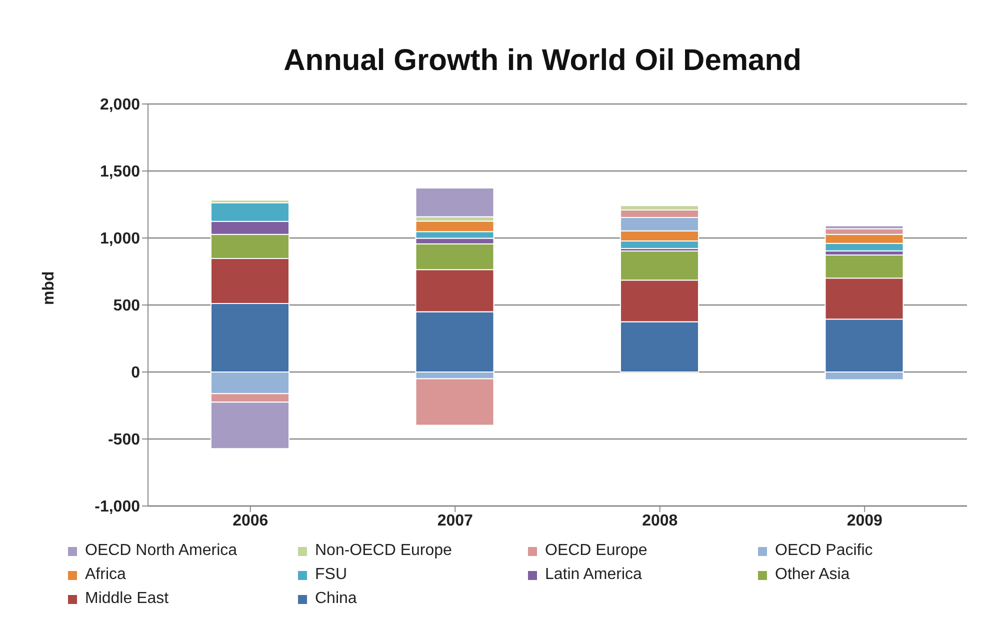 Image resolution: width=995 pixels, height=621 pixels. Describe the element at coordinates (161, 551) in the screenshot. I see `legend-label: OECD North America` at that location.